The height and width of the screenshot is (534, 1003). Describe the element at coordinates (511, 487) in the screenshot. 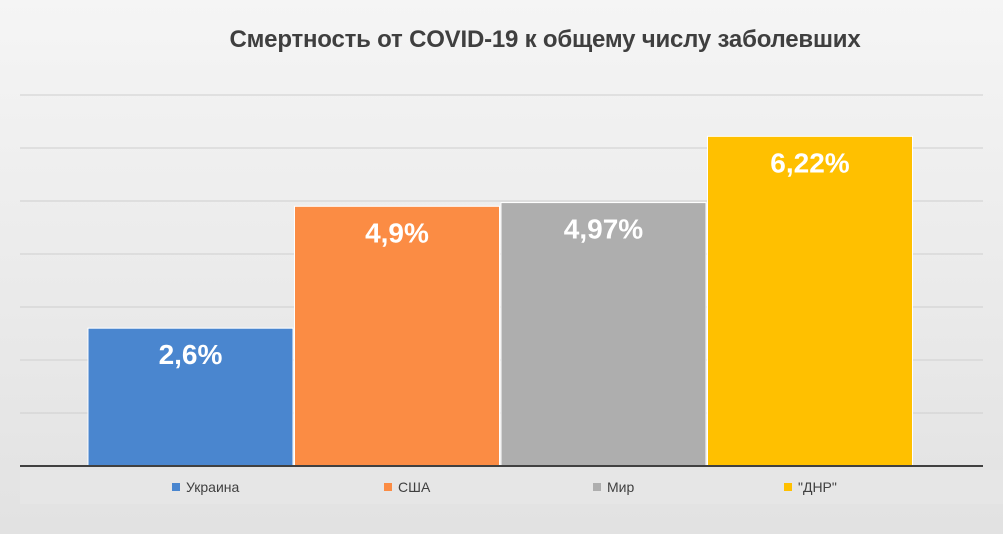

I see `legend: Украина США Мир "ДНР"` at that location.